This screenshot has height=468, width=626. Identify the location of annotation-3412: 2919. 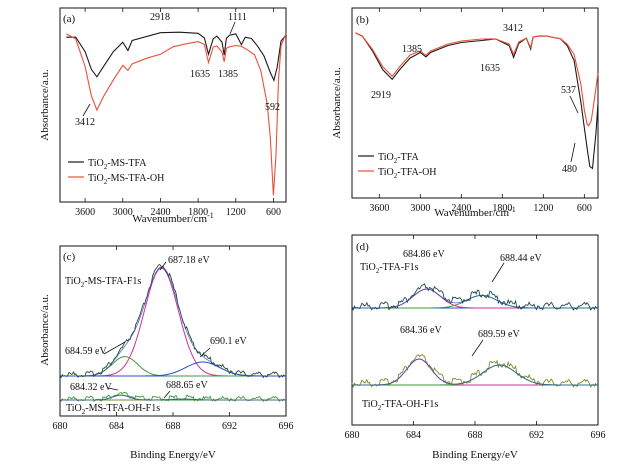
(381, 95).